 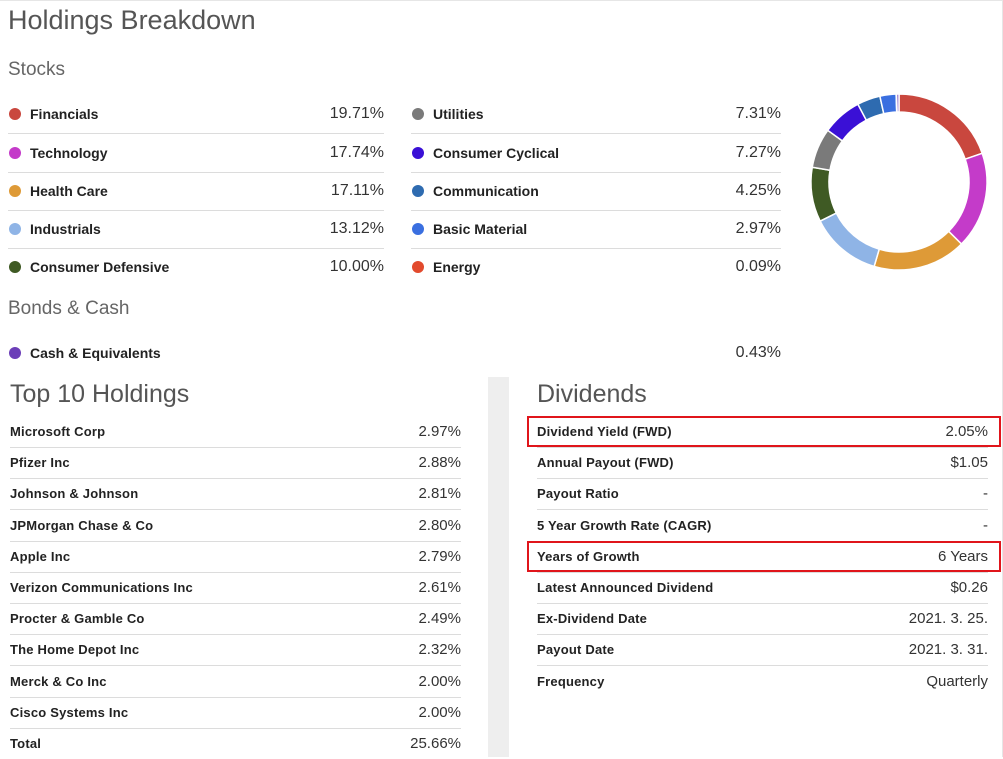 What do you see at coordinates (196, 191) in the screenshot?
I see `sector-row-health-care: Health Care 17.11%` at bounding box center [196, 191].